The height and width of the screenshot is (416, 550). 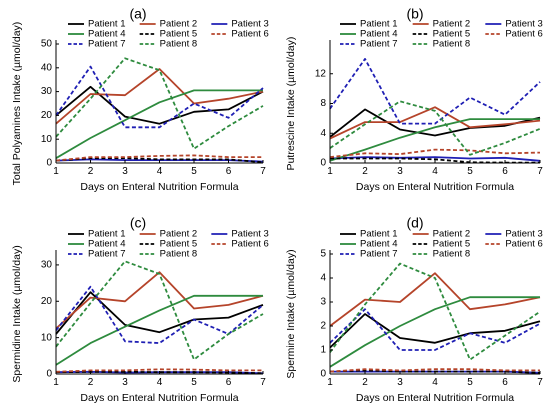 I want to click on y-tick-label: 5, so click(x=323, y=254).